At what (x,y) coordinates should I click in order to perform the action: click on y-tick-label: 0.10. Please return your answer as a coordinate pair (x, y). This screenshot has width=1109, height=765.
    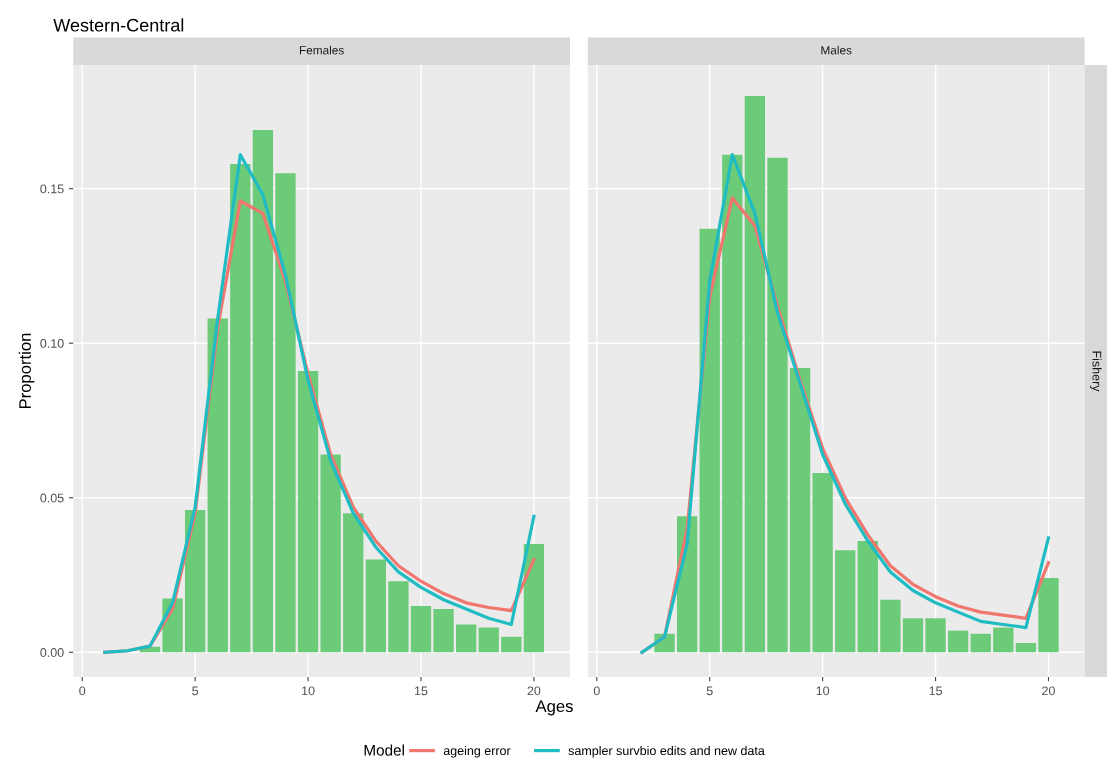
    Looking at the image, I should click on (52, 343).